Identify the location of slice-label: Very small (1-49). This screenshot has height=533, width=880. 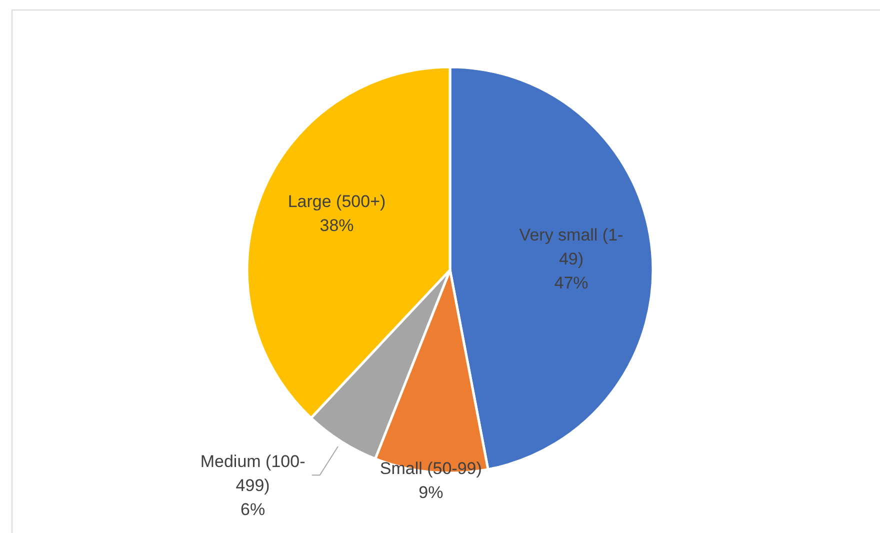
(571, 247).